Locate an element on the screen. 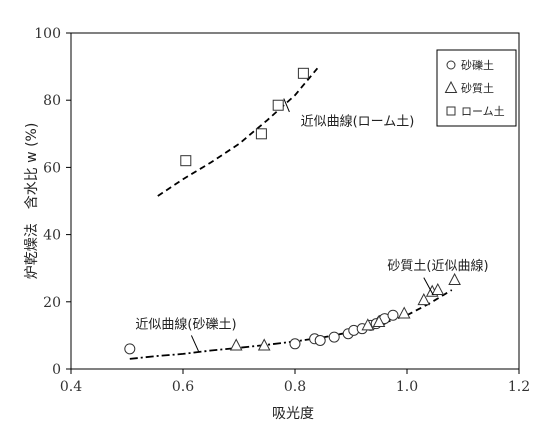 Image resolution: width=550 pixels, height=427 pixels. y-tick-label: 20 is located at coordinates (52, 303).